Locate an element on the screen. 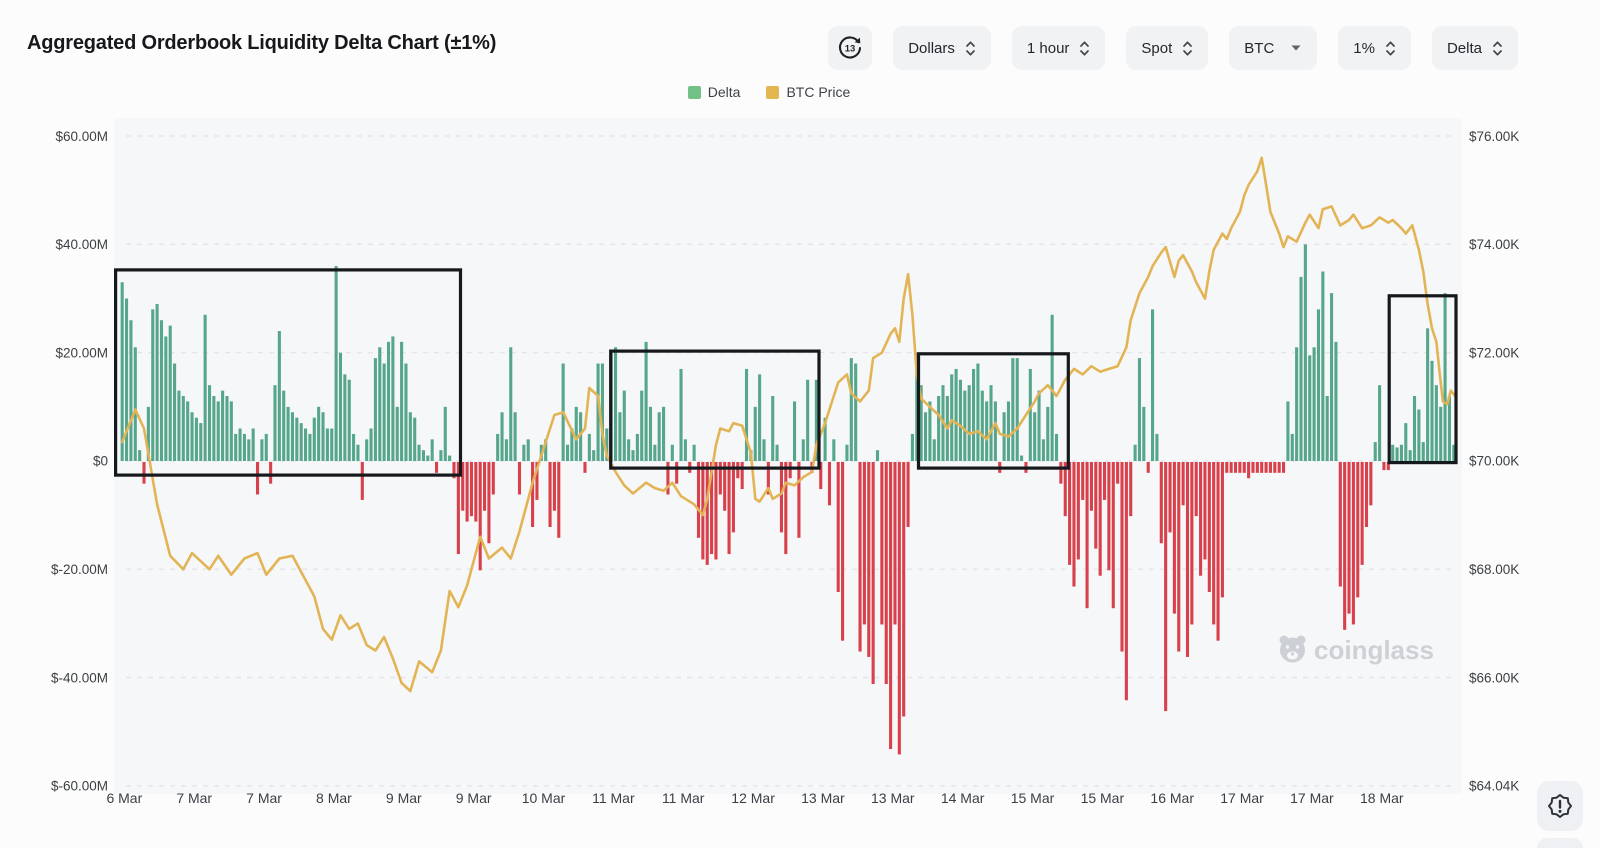 This screenshot has height=848, width=1600. sort-chevrons-icon is located at coordinates (1188, 48).